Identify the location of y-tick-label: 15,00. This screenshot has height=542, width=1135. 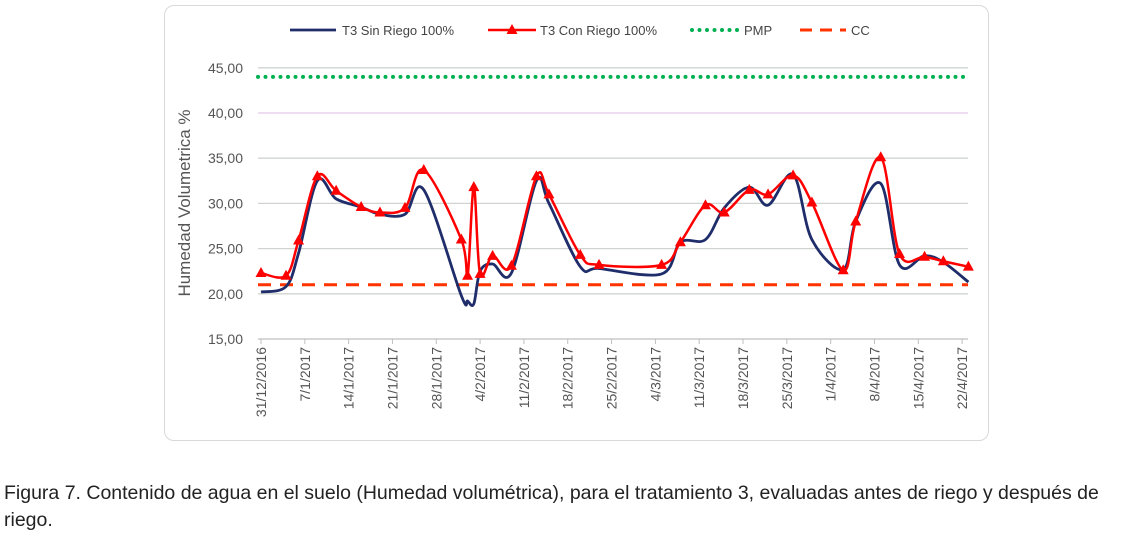
(225, 339).